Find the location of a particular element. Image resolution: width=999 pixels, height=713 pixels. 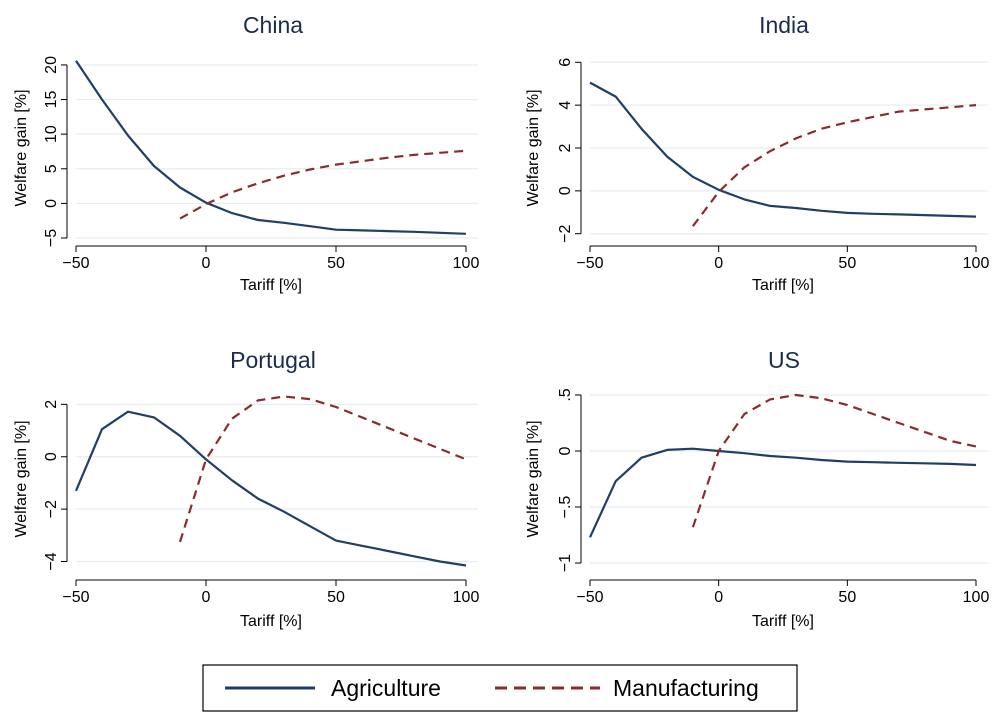

y-tick-label: 6 is located at coordinates (565, 62).